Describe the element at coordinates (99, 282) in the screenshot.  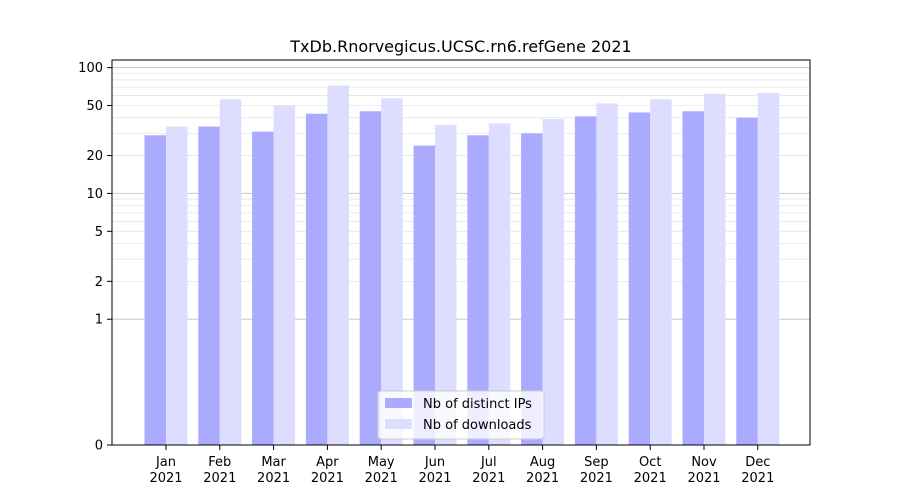
I see `y-tick-label: 2` at that location.